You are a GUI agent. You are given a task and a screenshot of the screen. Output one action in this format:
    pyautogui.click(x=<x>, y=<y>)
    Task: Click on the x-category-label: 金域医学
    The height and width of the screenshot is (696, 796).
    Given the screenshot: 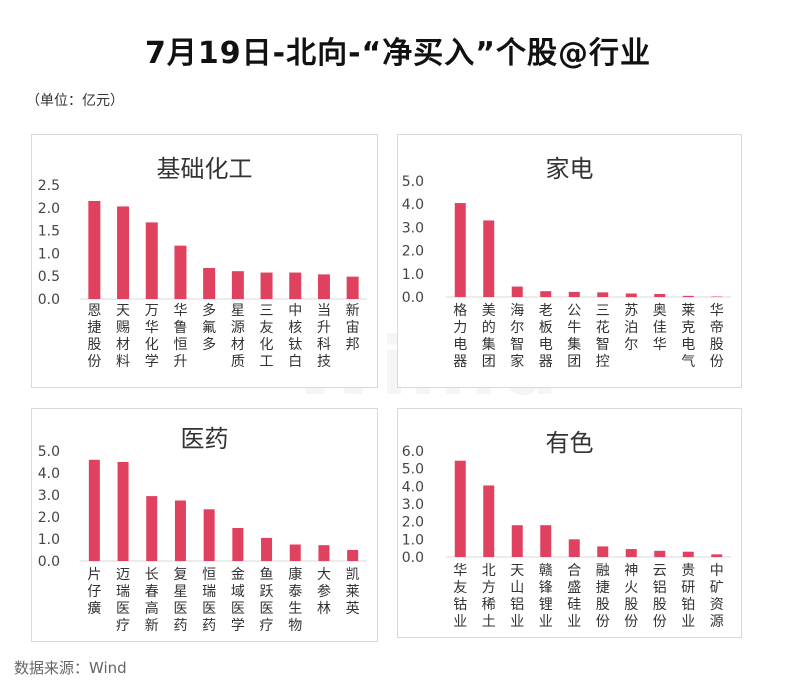 What is the action you would take?
    pyautogui.click(x=238, y=600)
    